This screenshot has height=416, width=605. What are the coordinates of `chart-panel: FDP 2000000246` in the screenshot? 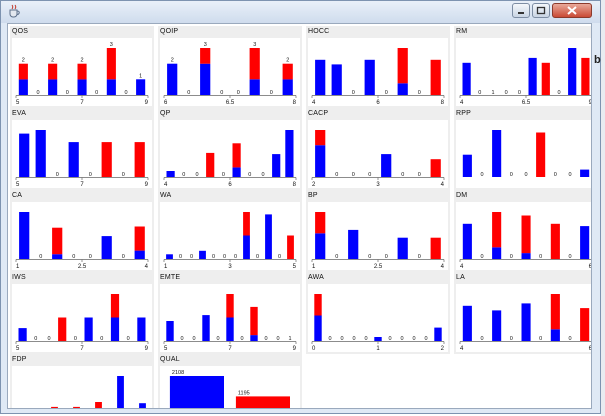 It's located at (82, 381).